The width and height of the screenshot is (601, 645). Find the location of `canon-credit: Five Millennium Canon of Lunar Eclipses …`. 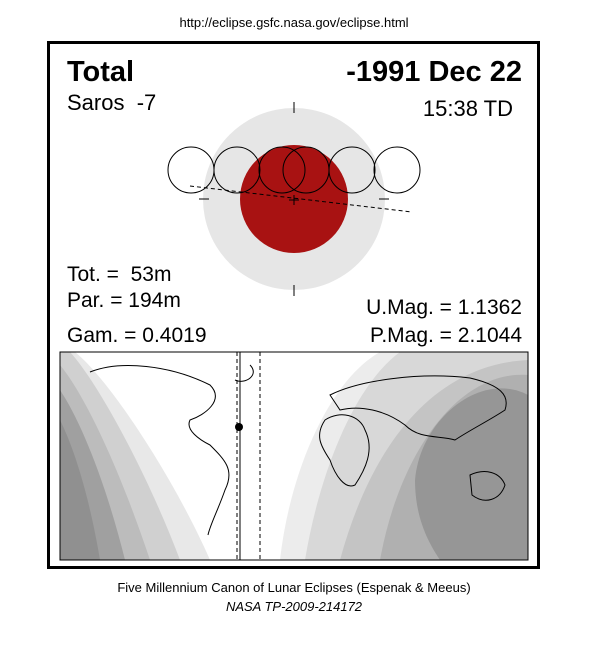

canon-credit: Five Millennium Canon of Lunar Eclipses … is located at coordinates (293, 587).